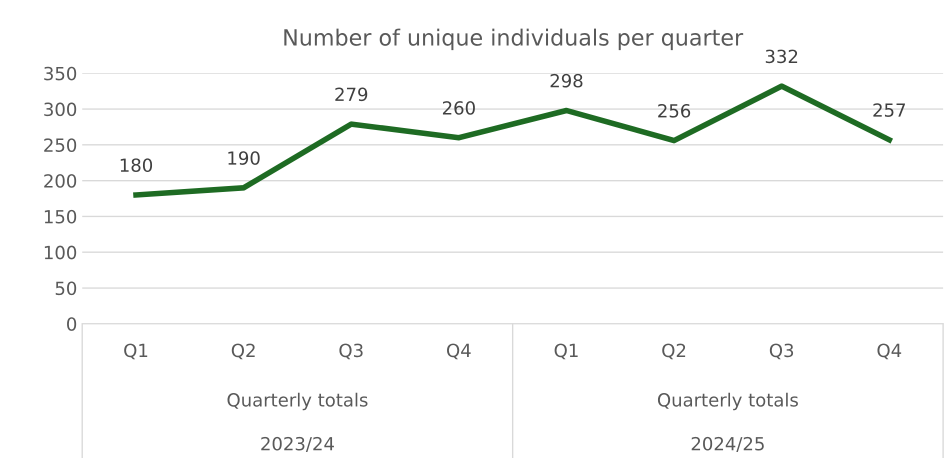 The image size is (945, 458). I want to click on y-tick-label: 200, so click(60, 181).